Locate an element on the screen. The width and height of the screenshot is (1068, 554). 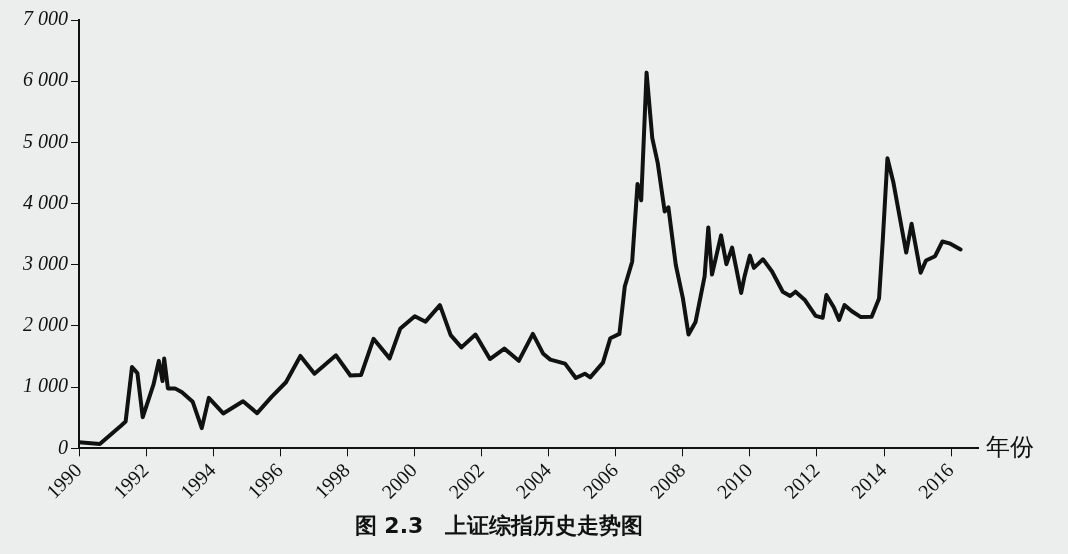
y-tick-label: 5 000 is located at coordinates (45, 140).